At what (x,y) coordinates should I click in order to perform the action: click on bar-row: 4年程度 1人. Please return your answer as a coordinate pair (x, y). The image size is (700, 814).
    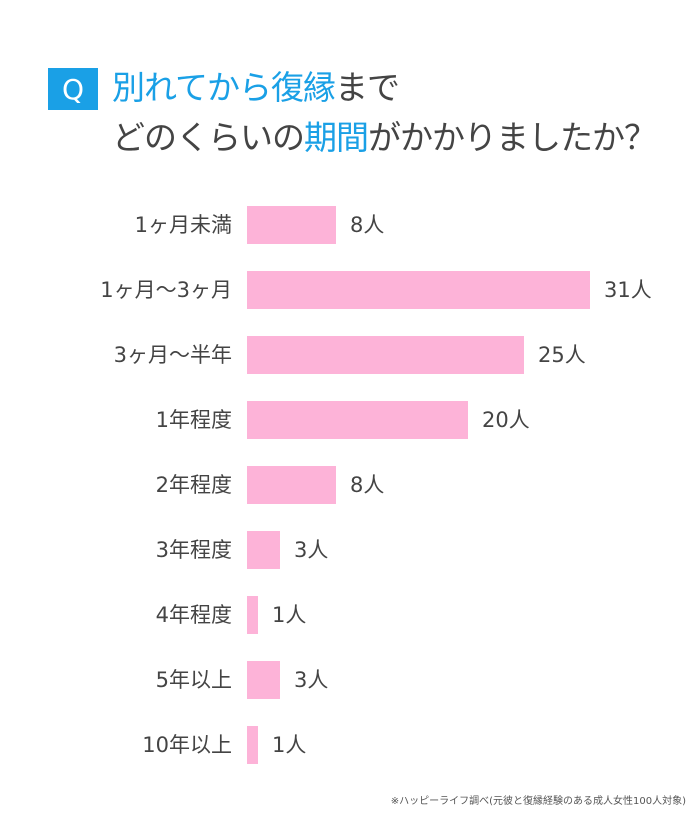
    Looking at the image, I should click on (350, 615).